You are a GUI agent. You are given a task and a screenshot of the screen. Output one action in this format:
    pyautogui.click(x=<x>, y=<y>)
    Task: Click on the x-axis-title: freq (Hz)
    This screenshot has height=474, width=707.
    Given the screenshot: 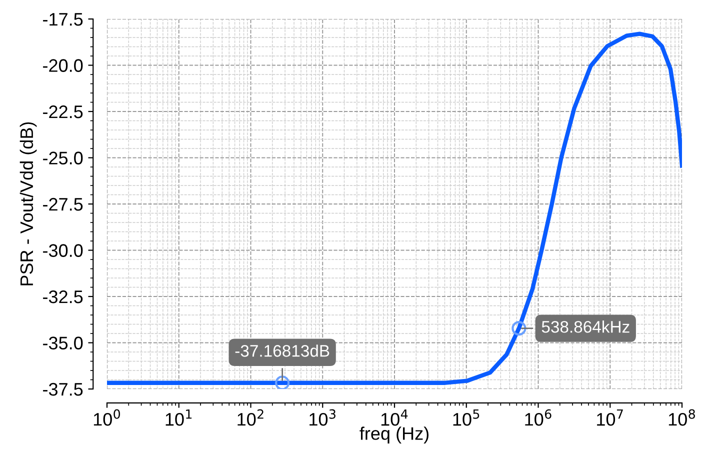 What is the action you would take?
    pyautogui.click(x=394, y=435)
    